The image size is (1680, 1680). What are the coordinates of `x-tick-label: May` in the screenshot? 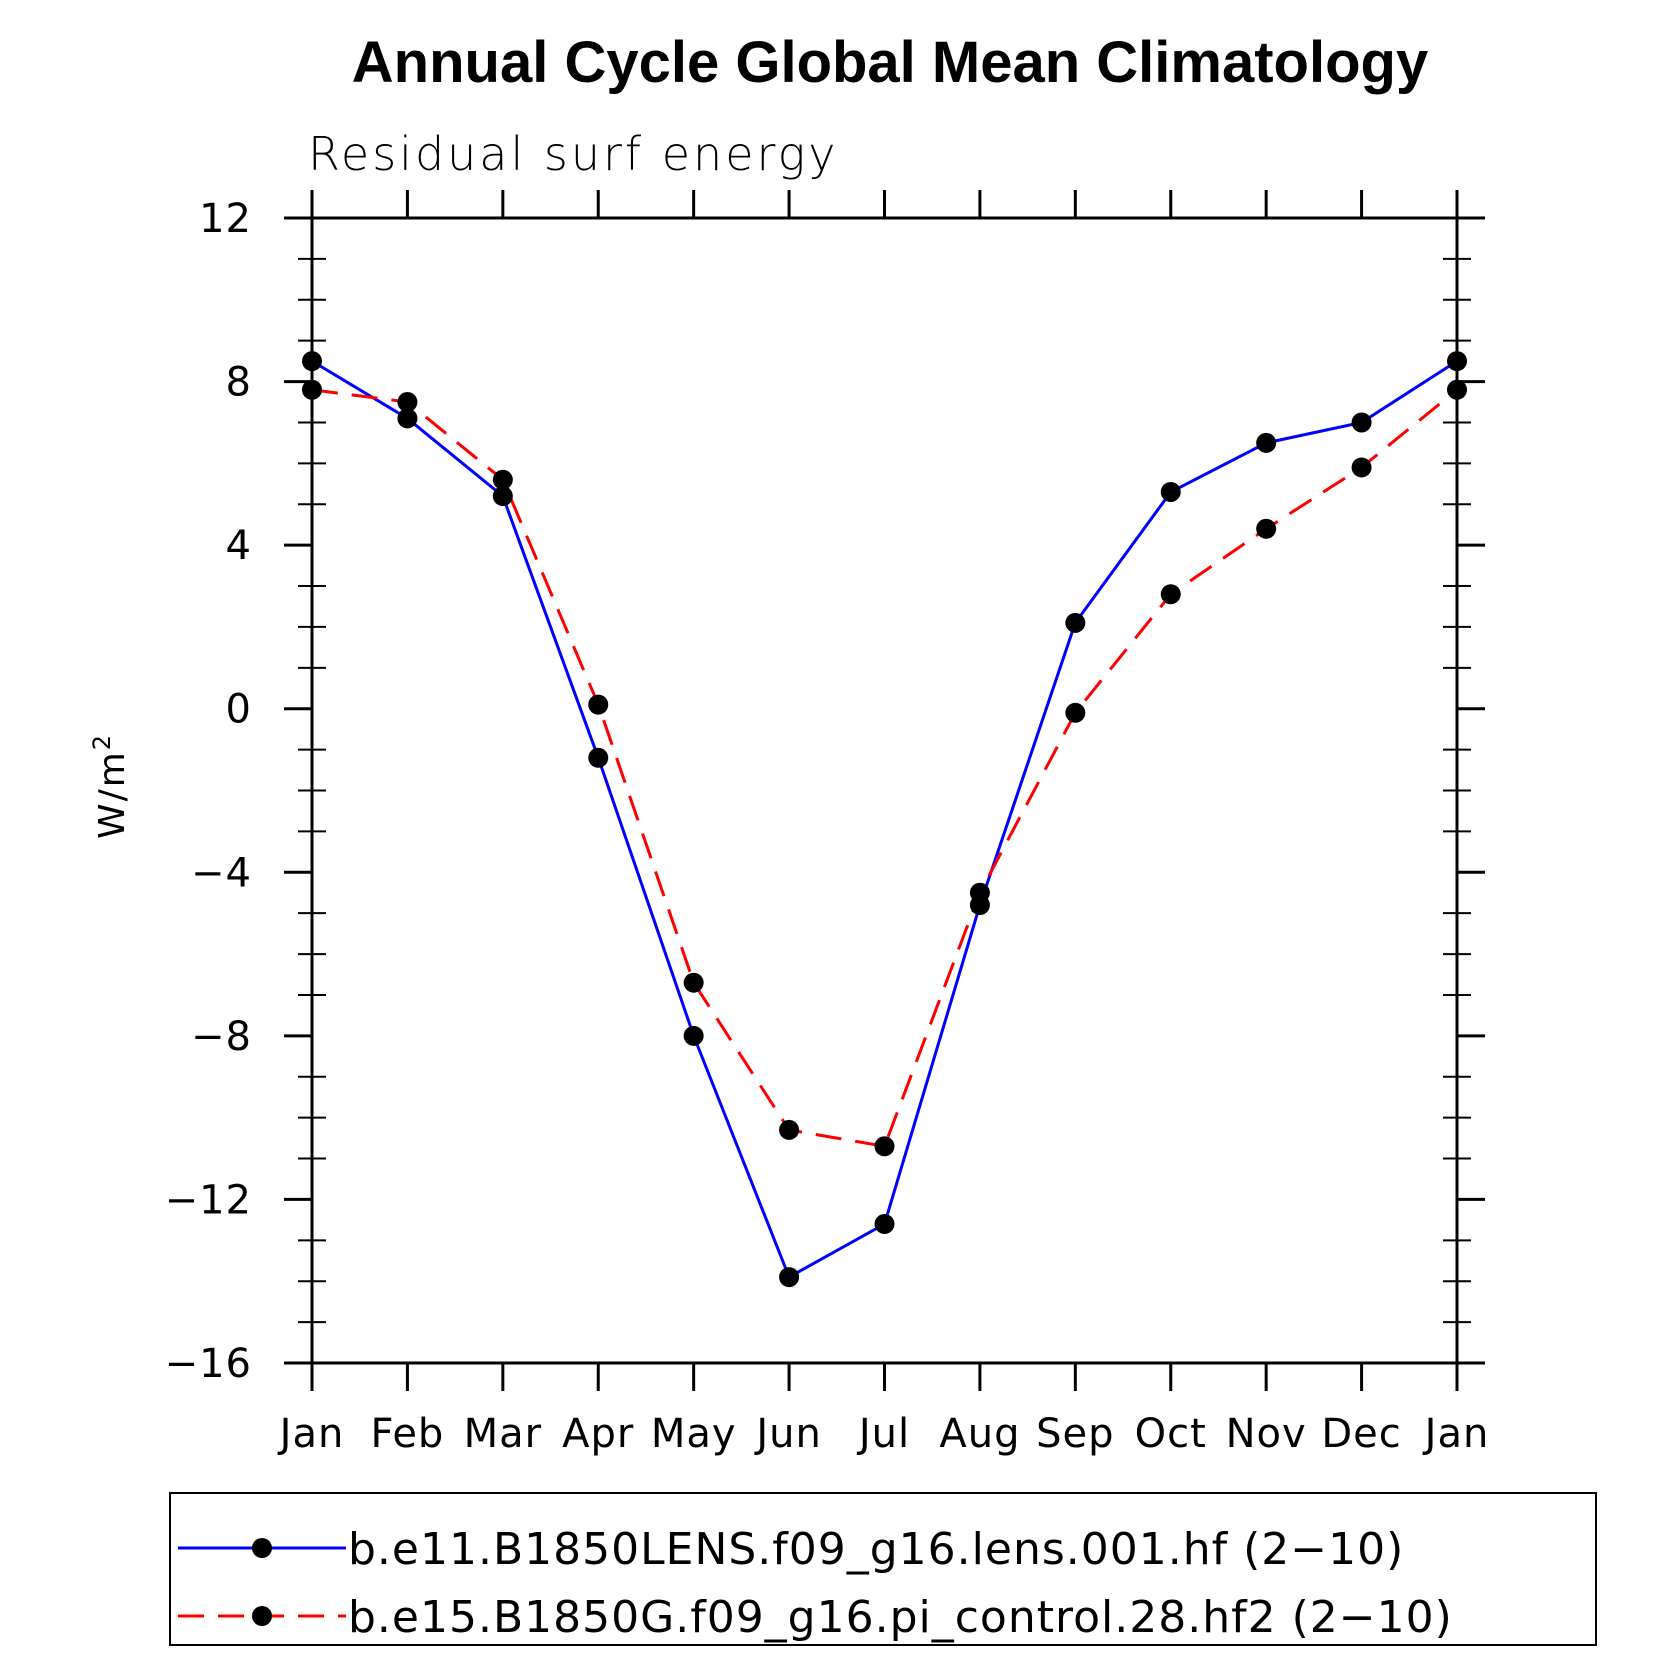 It's located at (694, 1434).